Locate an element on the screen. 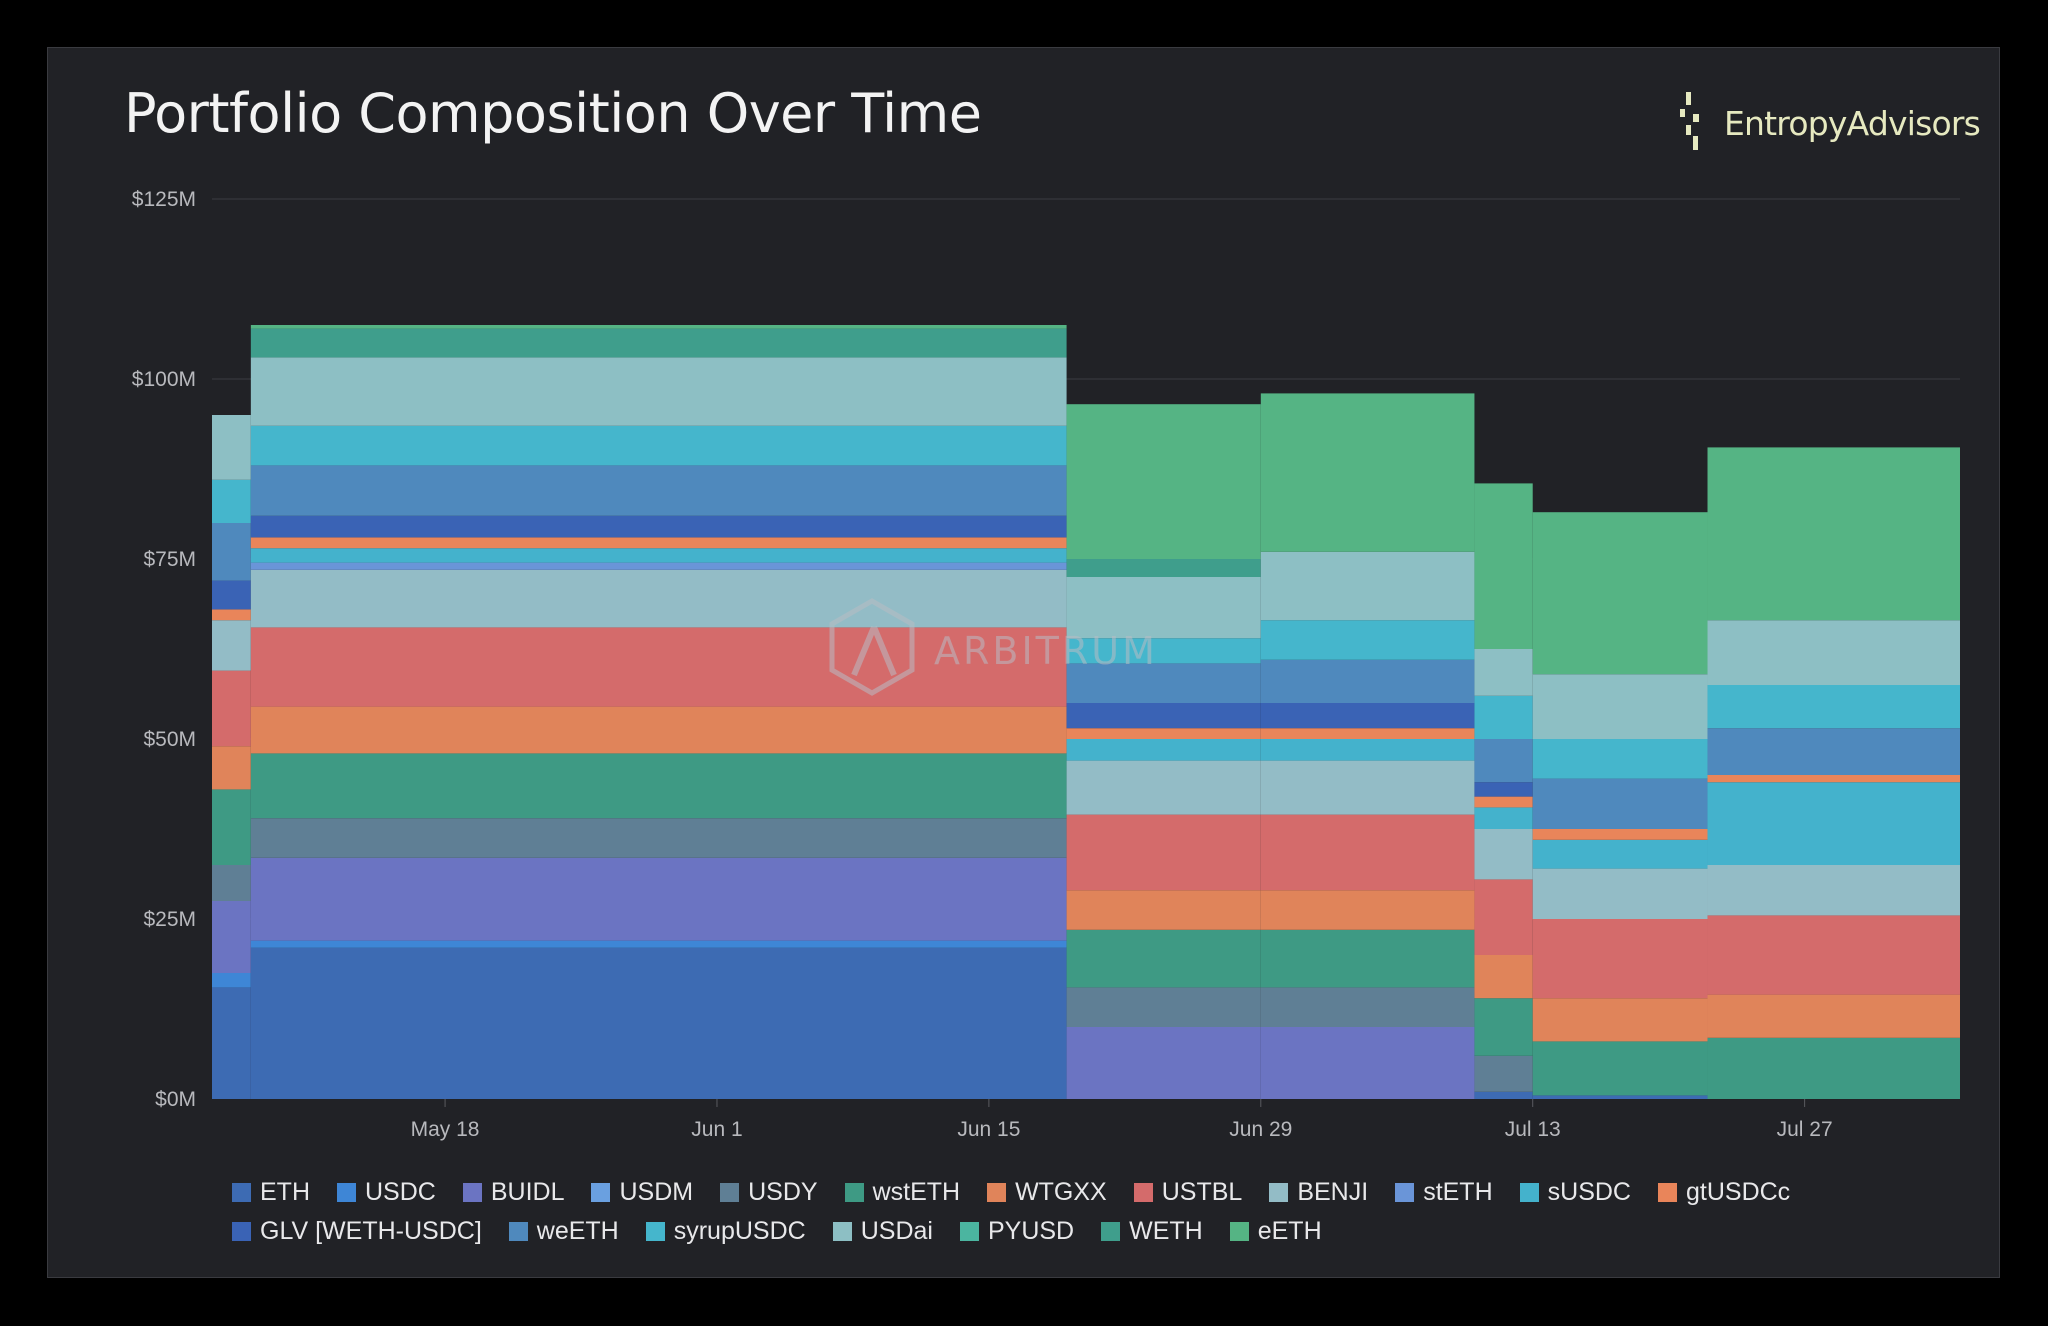  legend-label: ETH is located at coordinates (285, 1192).